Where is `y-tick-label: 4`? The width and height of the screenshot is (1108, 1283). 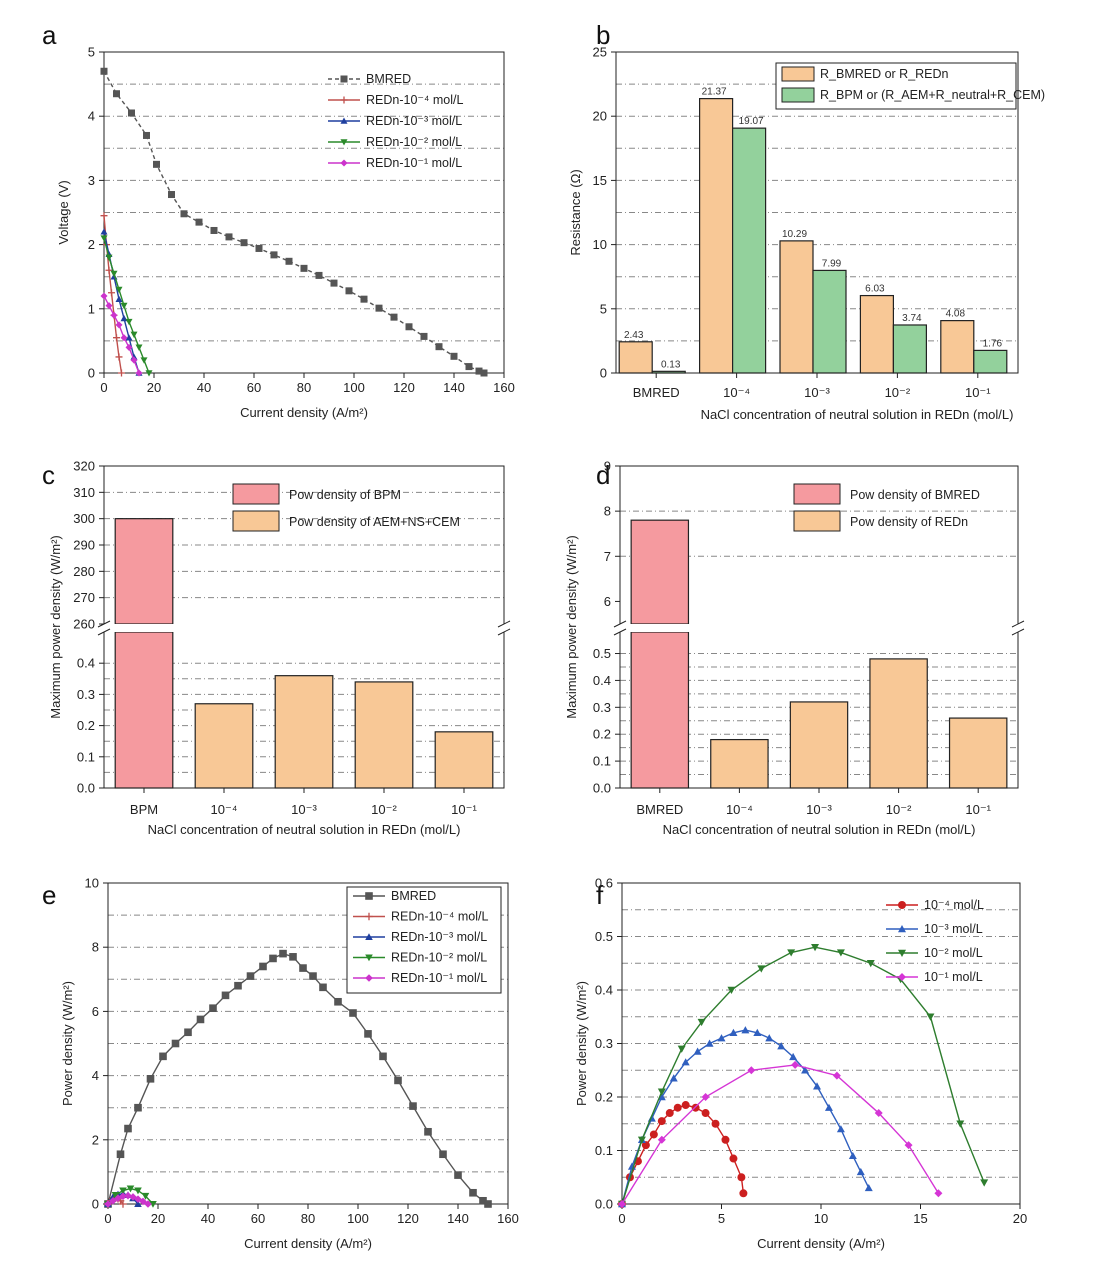 y-tick-label: 4 is located at coordinates (95, 1075).